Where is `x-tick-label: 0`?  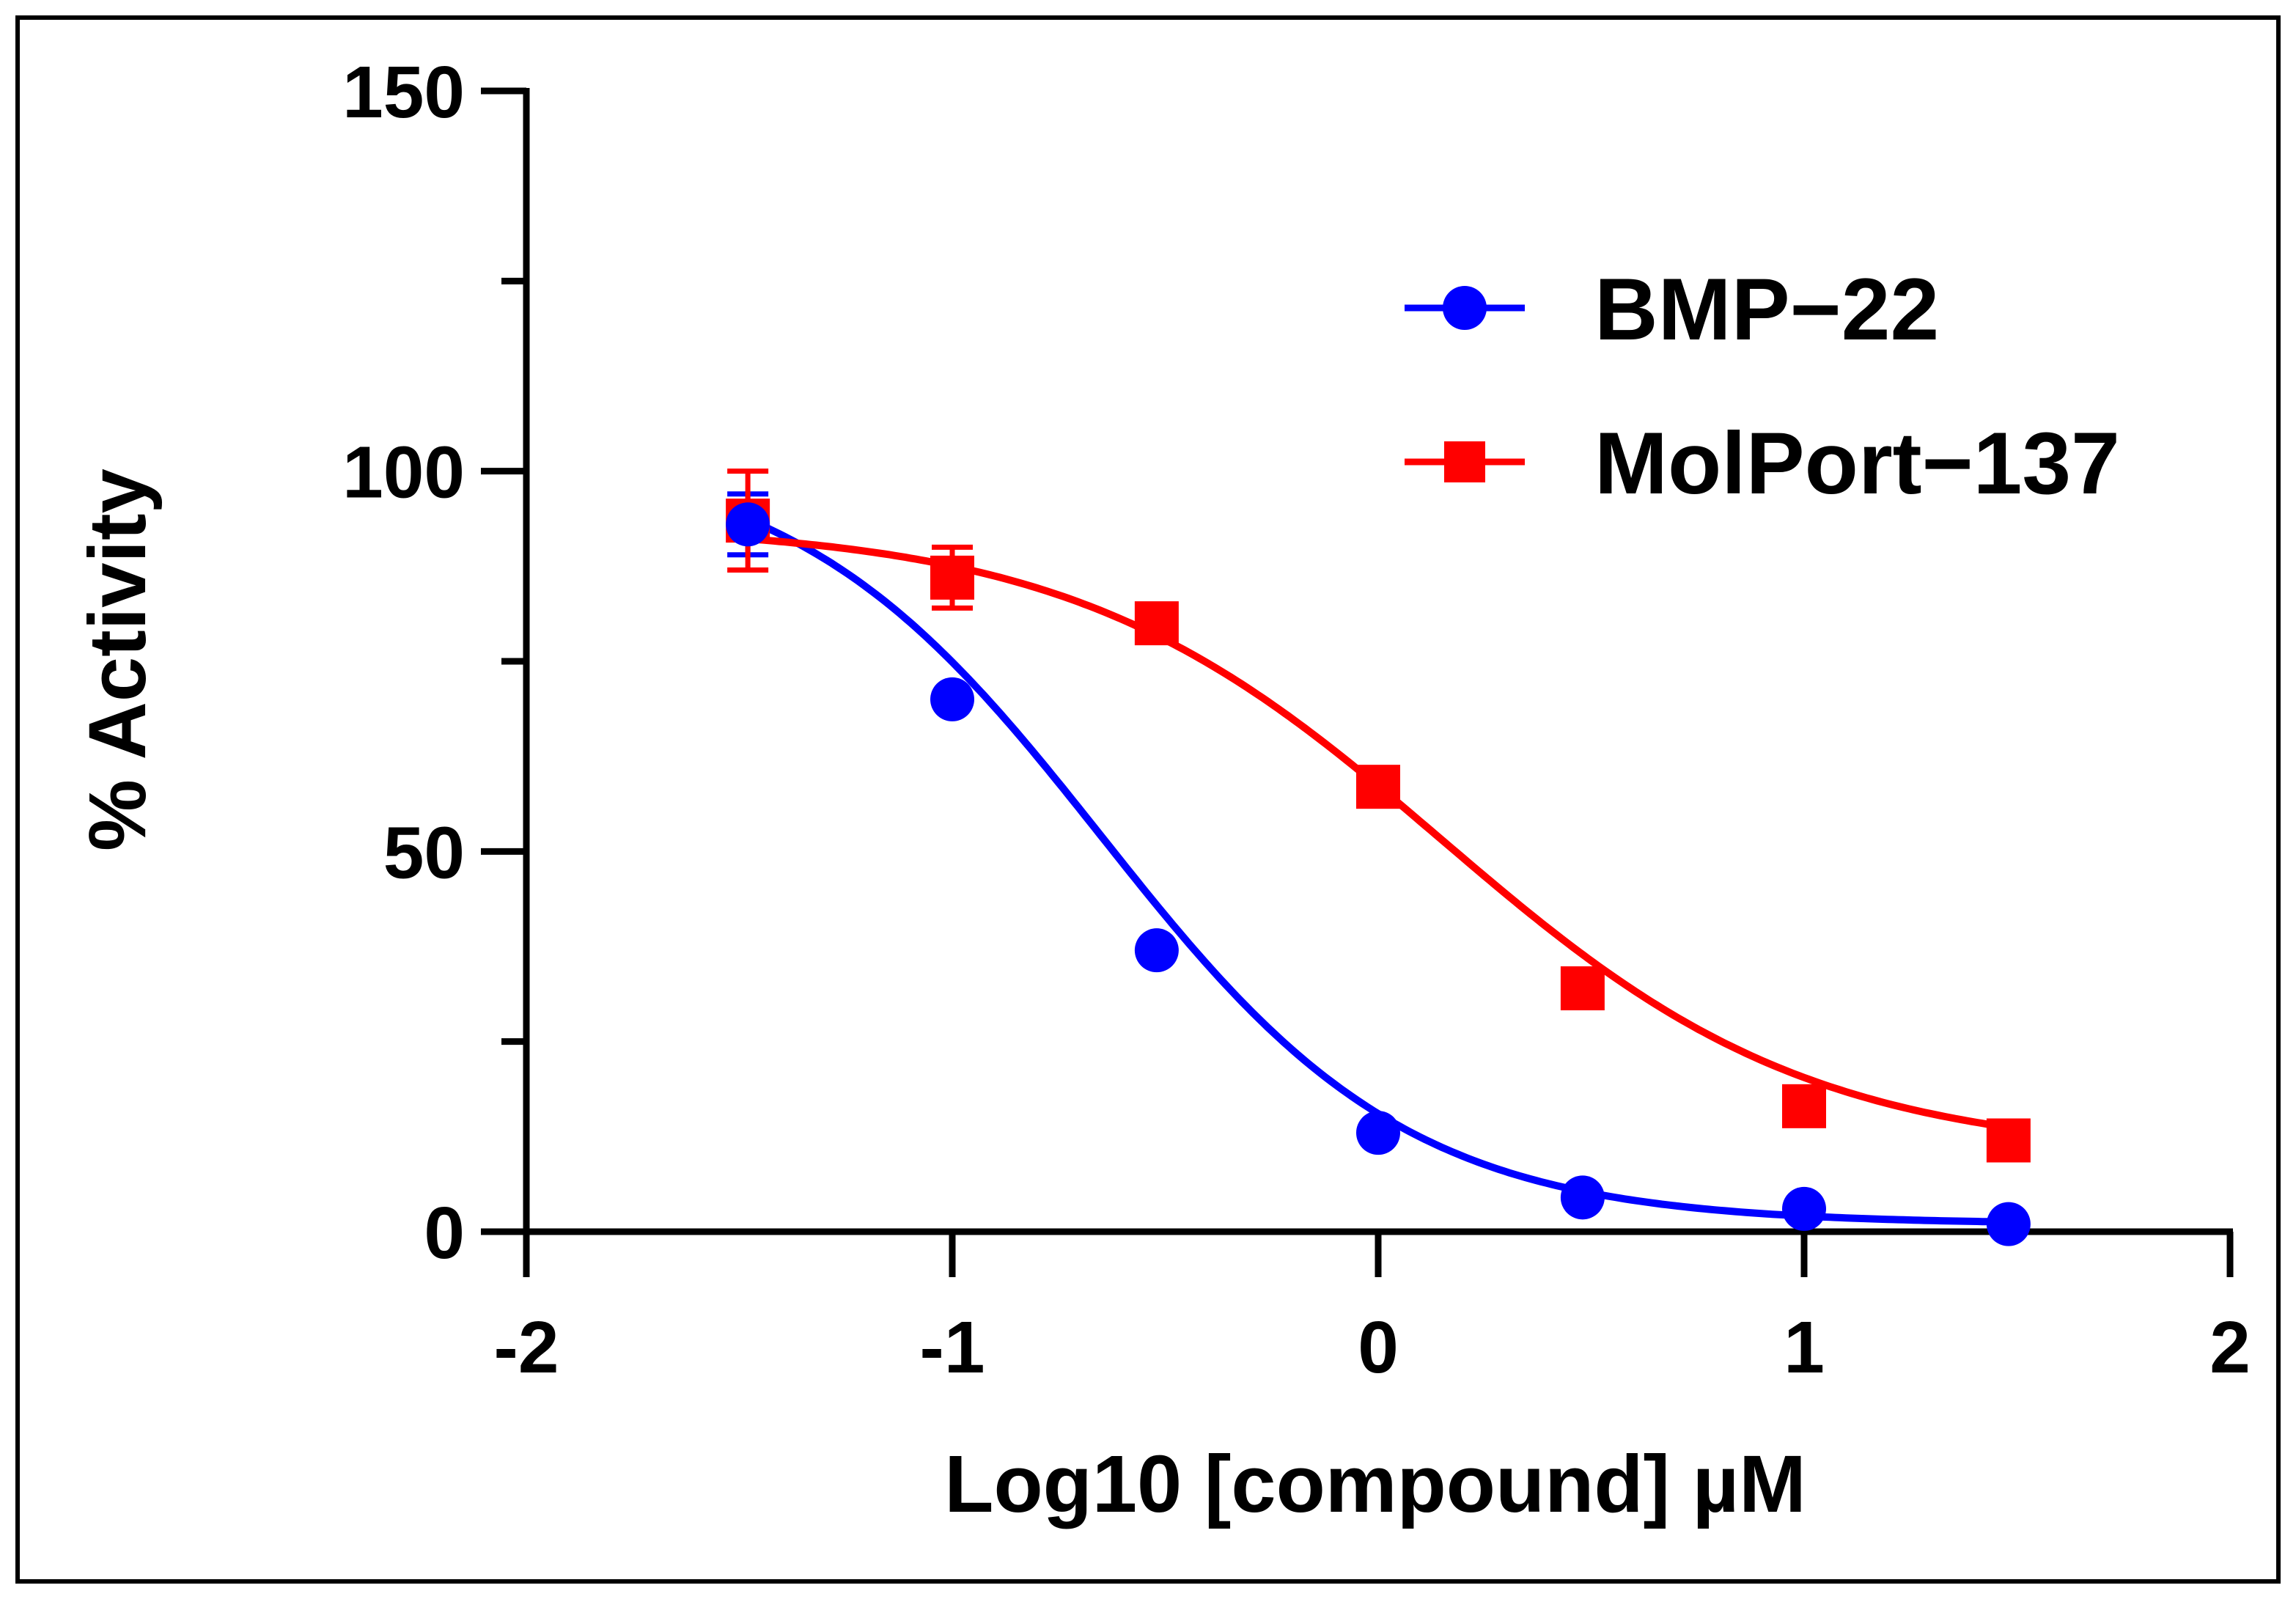 x-tick-label: 0 is located at coordinates (1378, 1348).